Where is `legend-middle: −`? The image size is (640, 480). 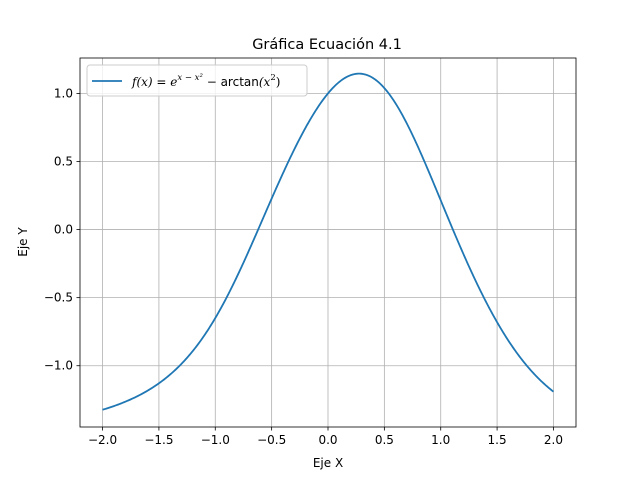
legend-middle: − is located at coordinates (212, 82).